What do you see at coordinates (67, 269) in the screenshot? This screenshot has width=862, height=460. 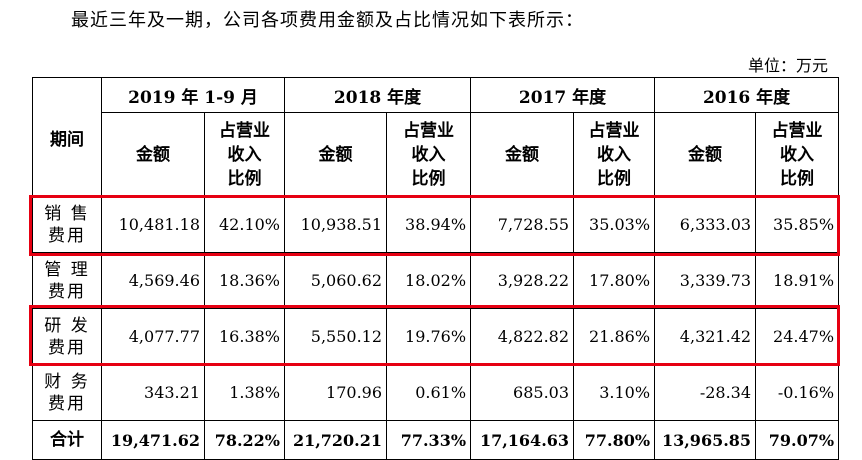 I see `row-category-line: 管 理` at bounding box center [67, 269].